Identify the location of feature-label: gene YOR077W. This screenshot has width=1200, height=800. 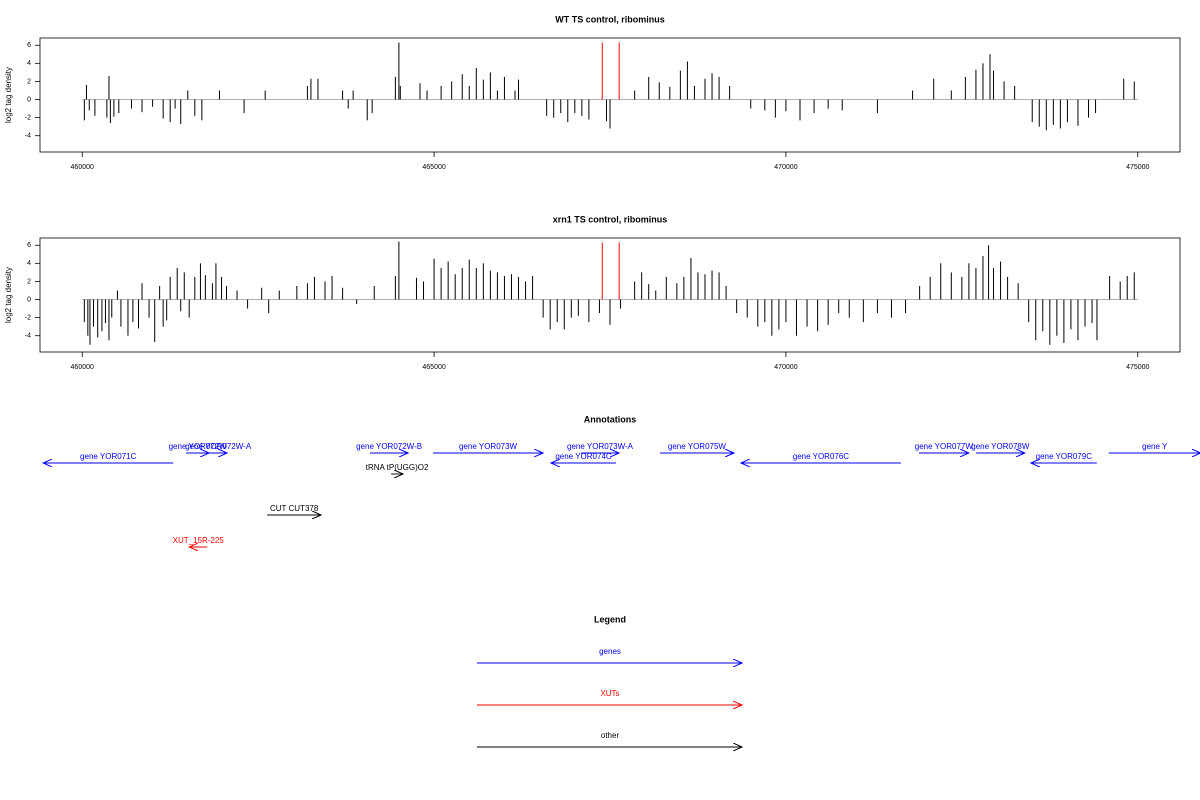
(944, 446).